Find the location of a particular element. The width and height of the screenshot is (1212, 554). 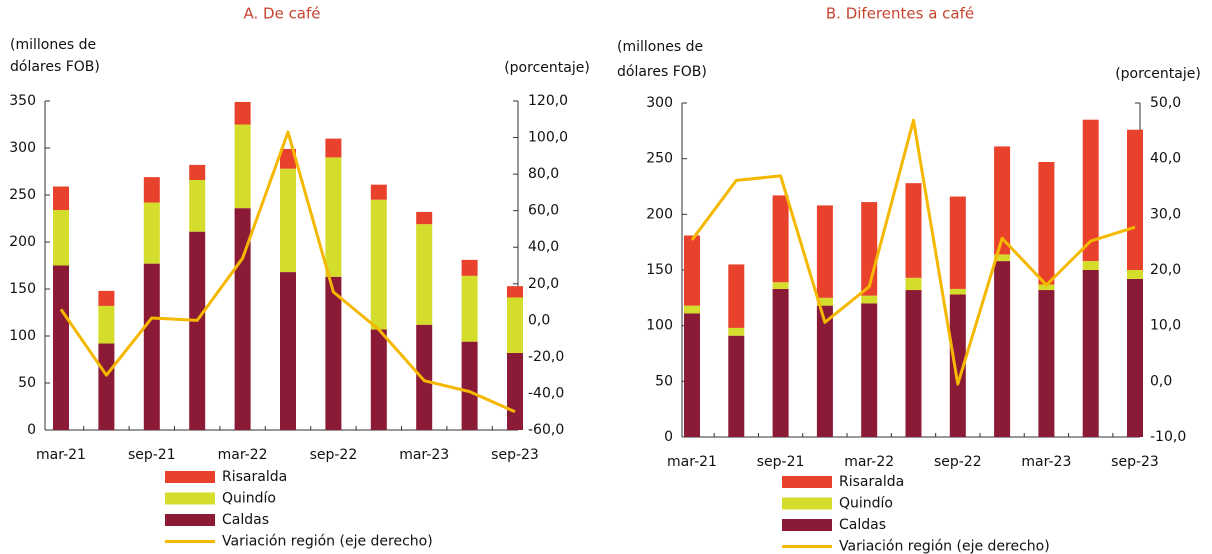

legend-label: Risaralda is located at coordinates (254, 477).